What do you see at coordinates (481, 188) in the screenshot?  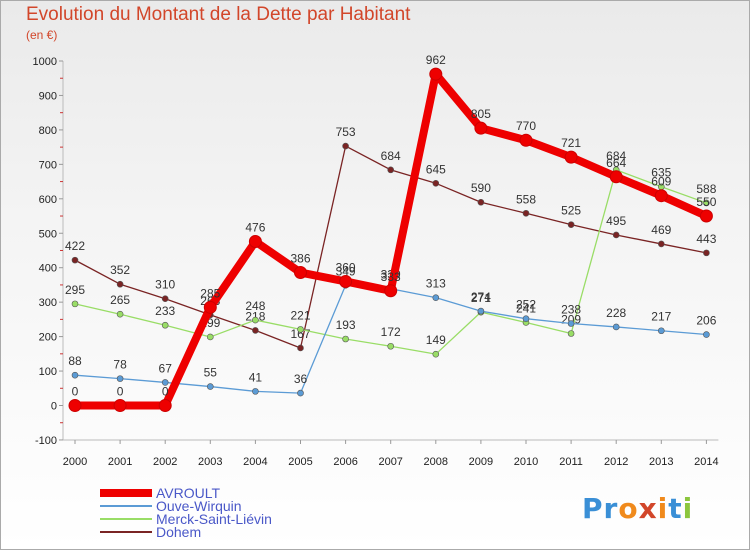 I see `data-label: 590` at bounding box center [481, 188].